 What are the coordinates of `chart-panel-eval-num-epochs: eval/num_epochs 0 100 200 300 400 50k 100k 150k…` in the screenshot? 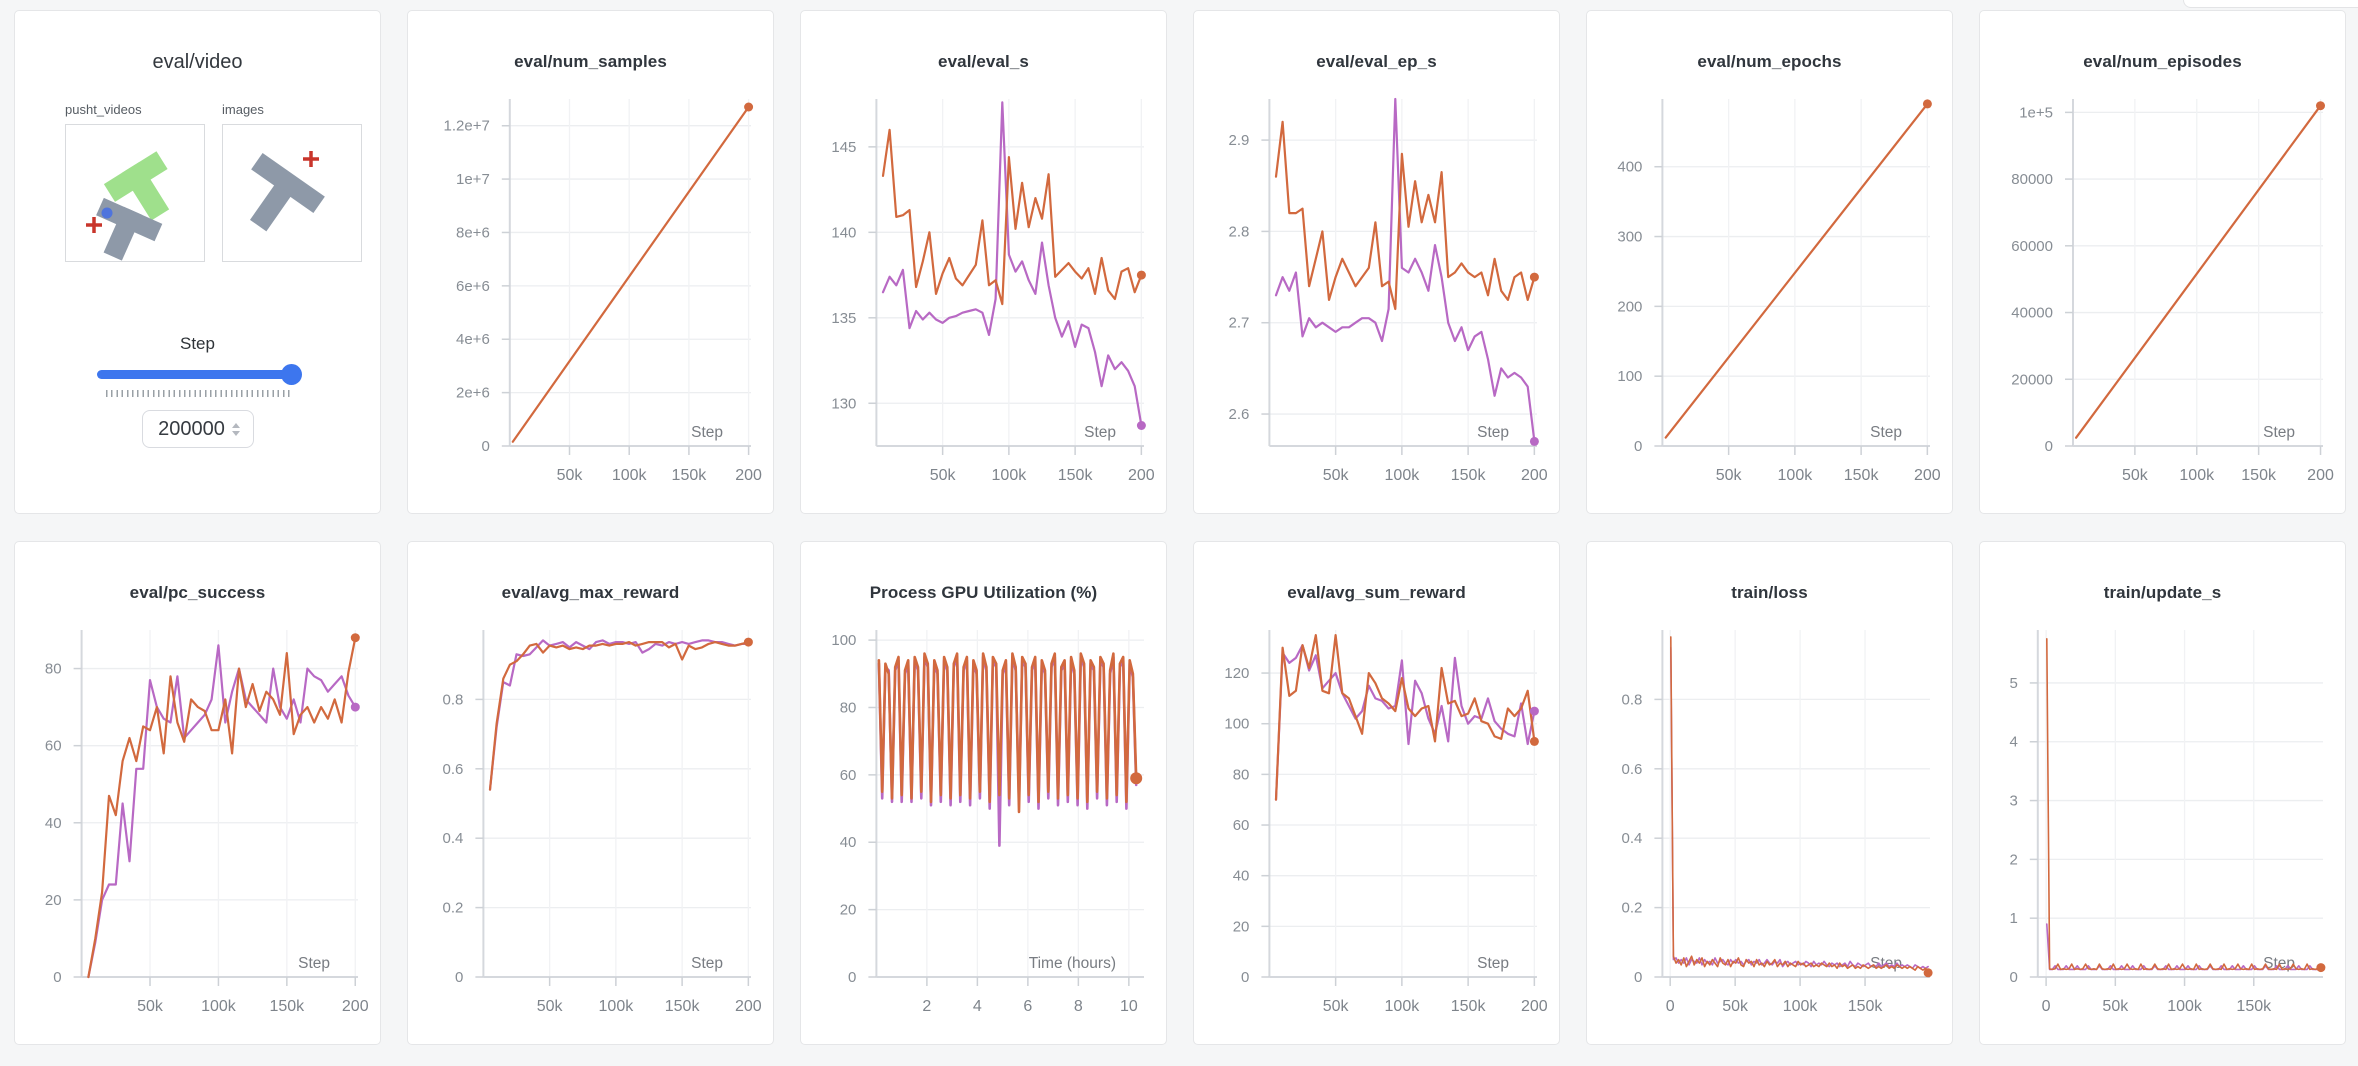 It's located at (1769, 262).